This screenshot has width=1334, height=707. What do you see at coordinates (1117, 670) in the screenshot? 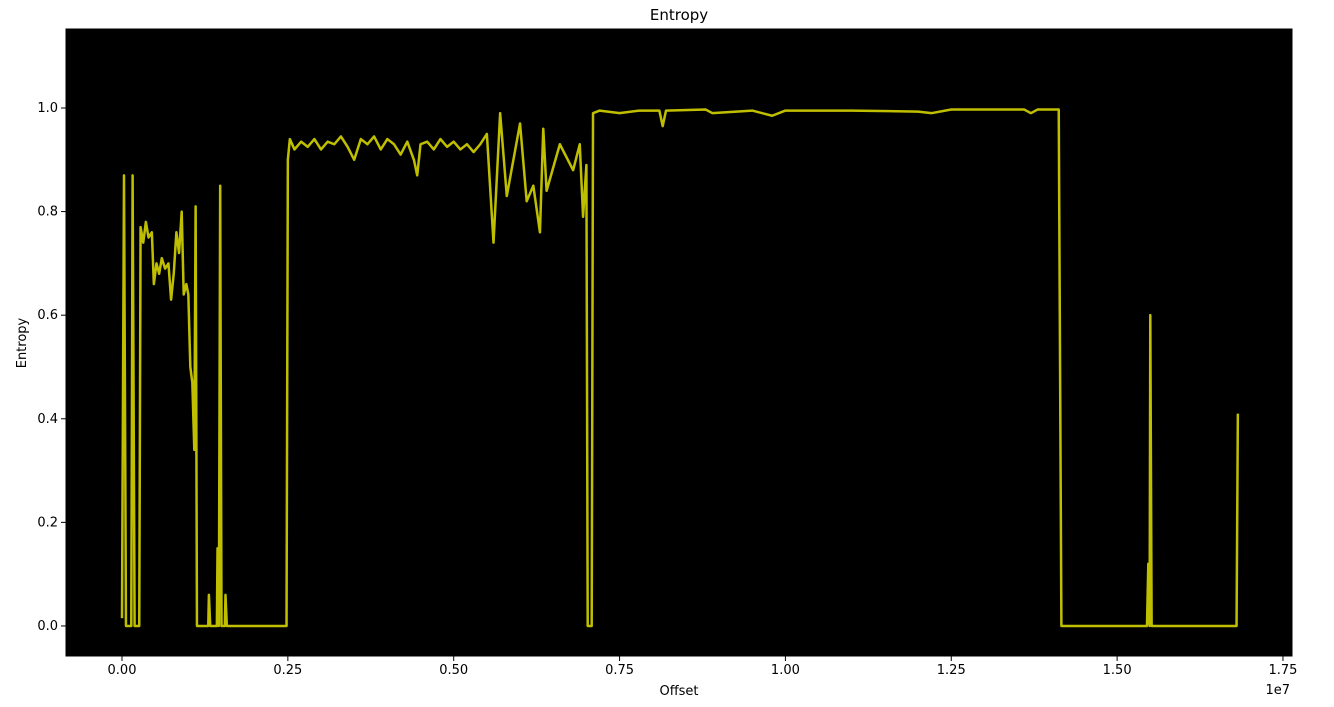
I see `x-tick-label: 1.50` at bounding box center [1117, 670].